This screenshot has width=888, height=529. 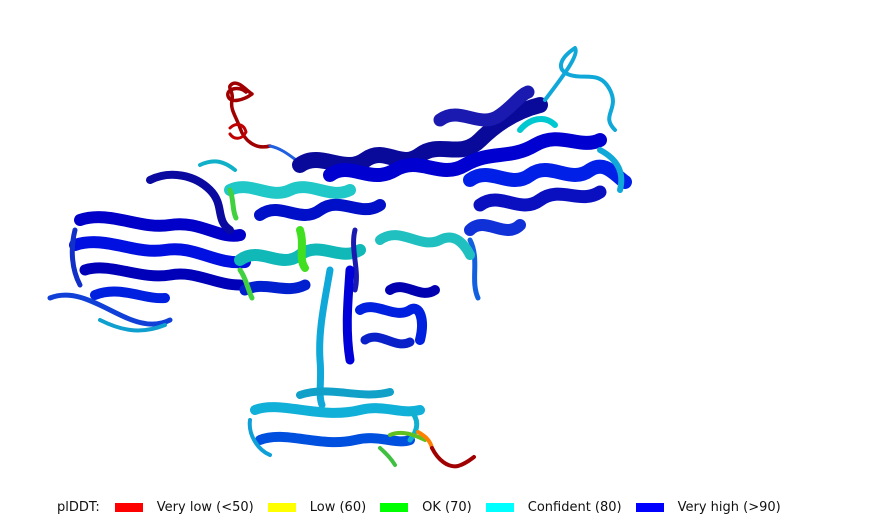 I want to click on legend-label-low: Low (60), so click(x=338, y=507).